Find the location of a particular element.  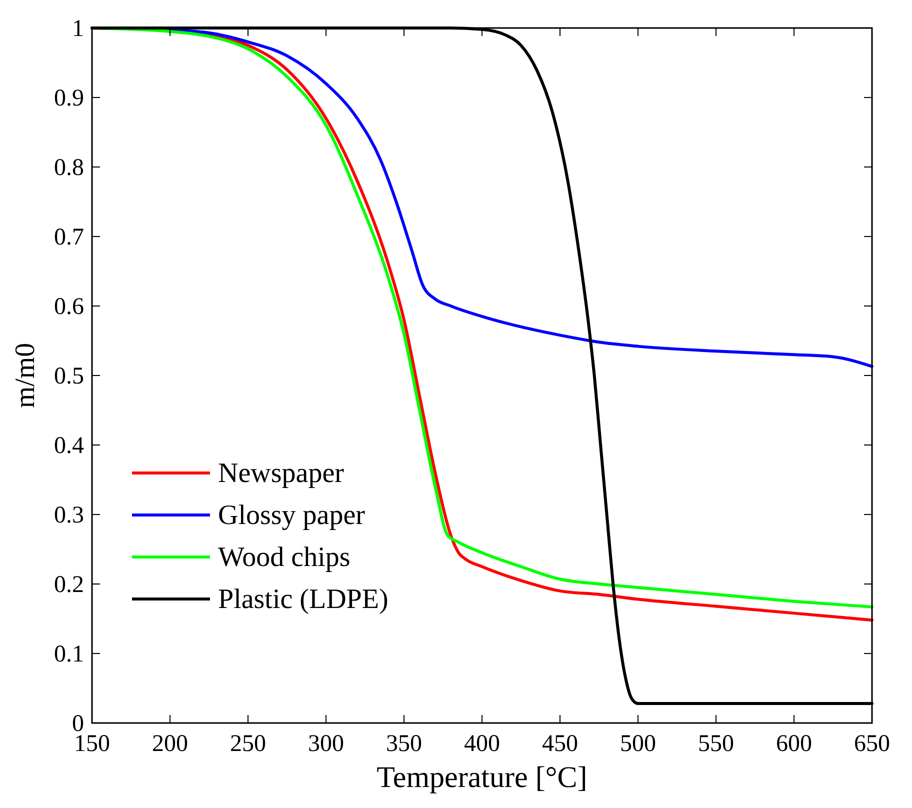

x-tick-label: 150 is located at coordinates (92, 744).